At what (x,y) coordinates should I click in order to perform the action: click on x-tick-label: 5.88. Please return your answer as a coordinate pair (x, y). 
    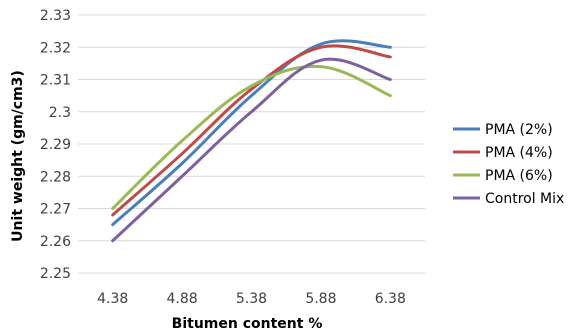
    Looking at the image, I should click on (320, 299).